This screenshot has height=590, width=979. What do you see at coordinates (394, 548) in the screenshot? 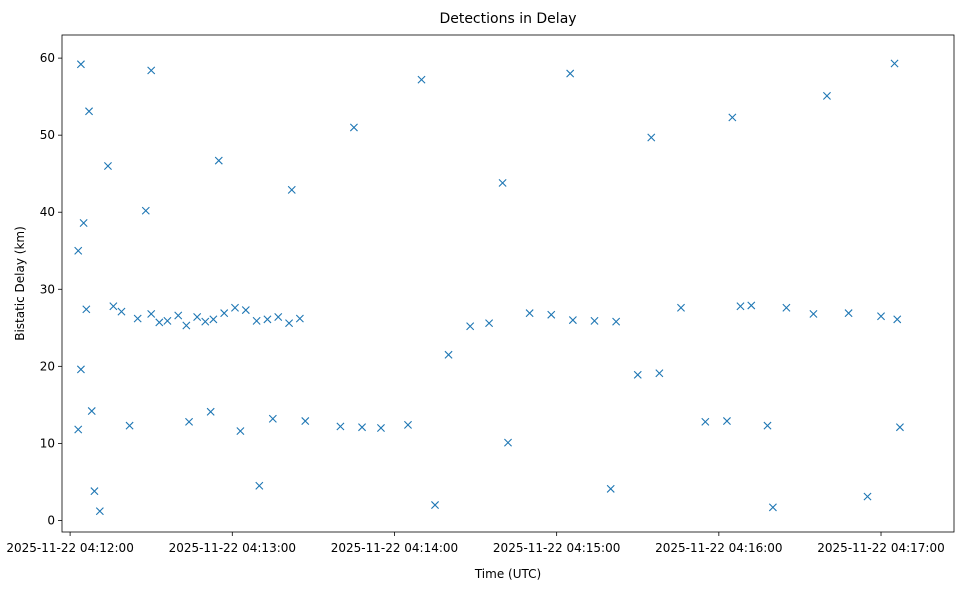
I see `x-tick-label: 2025-11-22 04:14:00` at bounding box center [394, 548].